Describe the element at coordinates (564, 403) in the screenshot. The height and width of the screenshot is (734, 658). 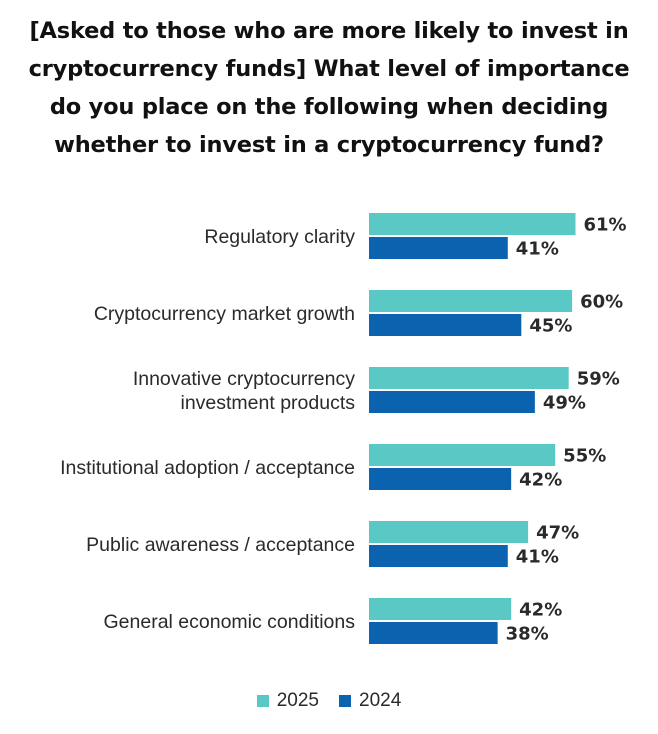
I see `data-label-2024: 49%` at that location.